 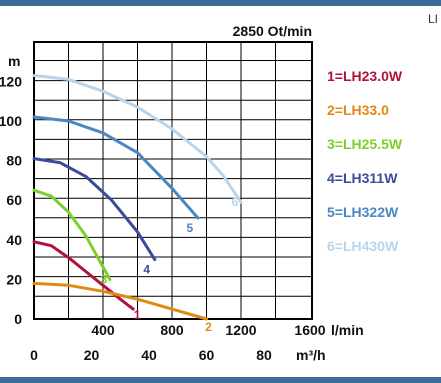 What do you see at coordinates (14, 279) in the screenshot?
I see `y-tick-label: 20` at bounding box center [14, 279].